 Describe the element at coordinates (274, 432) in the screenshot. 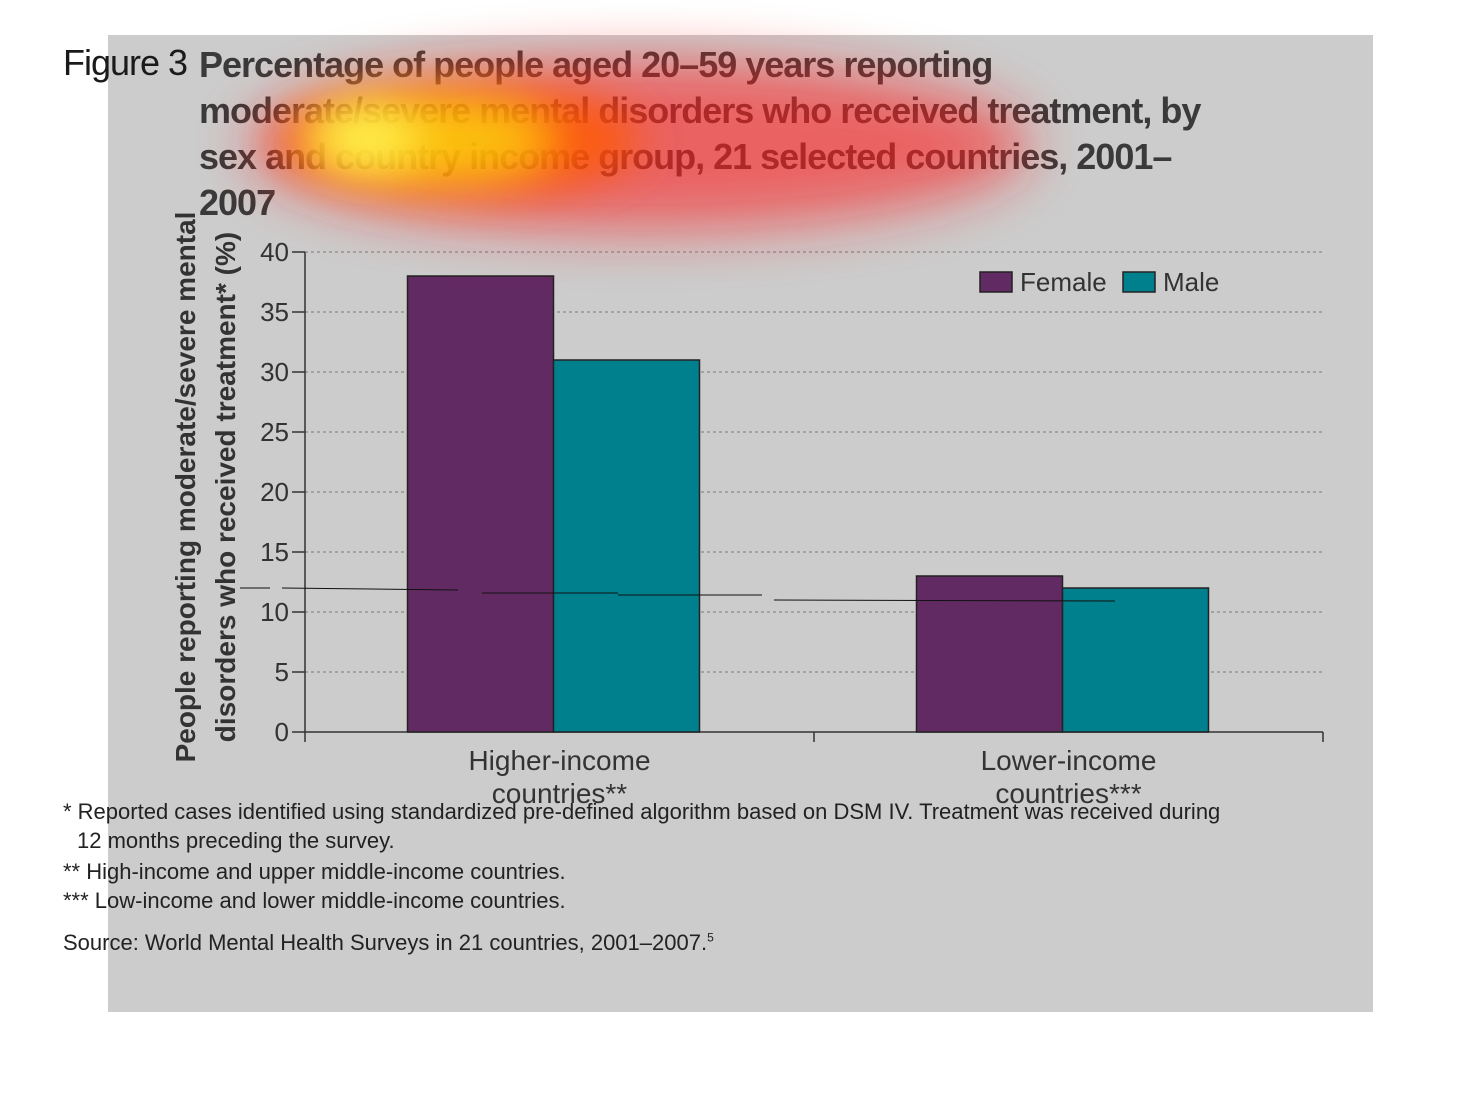

I see `y-tick-label: 25` at that location.